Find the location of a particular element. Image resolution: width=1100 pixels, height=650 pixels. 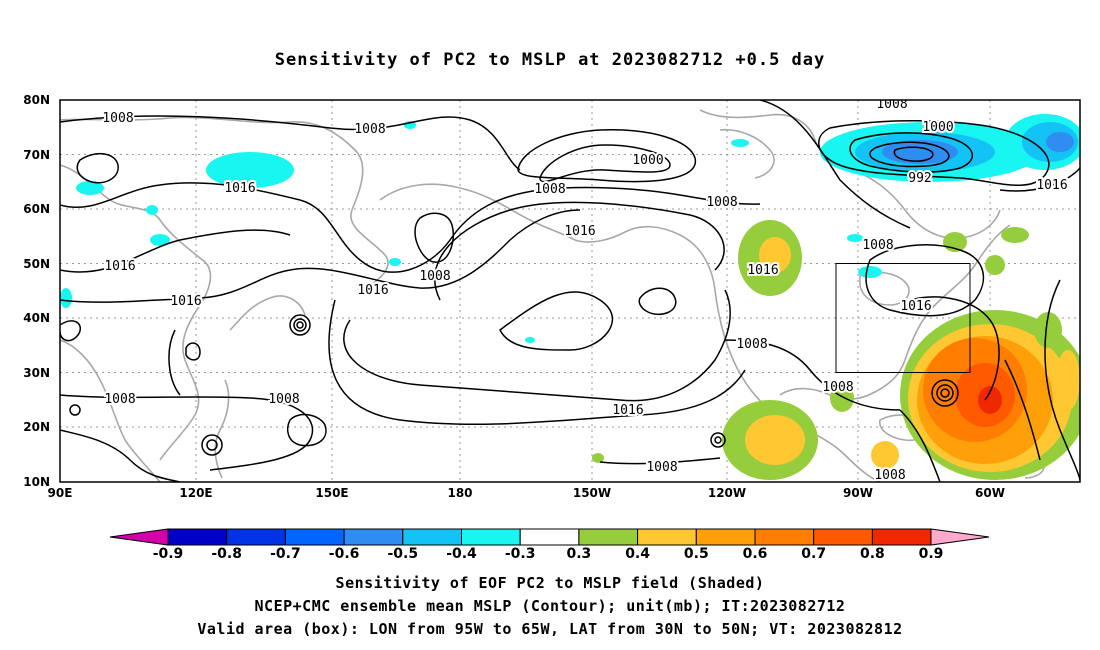

colorbar-label: 0.9 is located at coordinates (931, 554).